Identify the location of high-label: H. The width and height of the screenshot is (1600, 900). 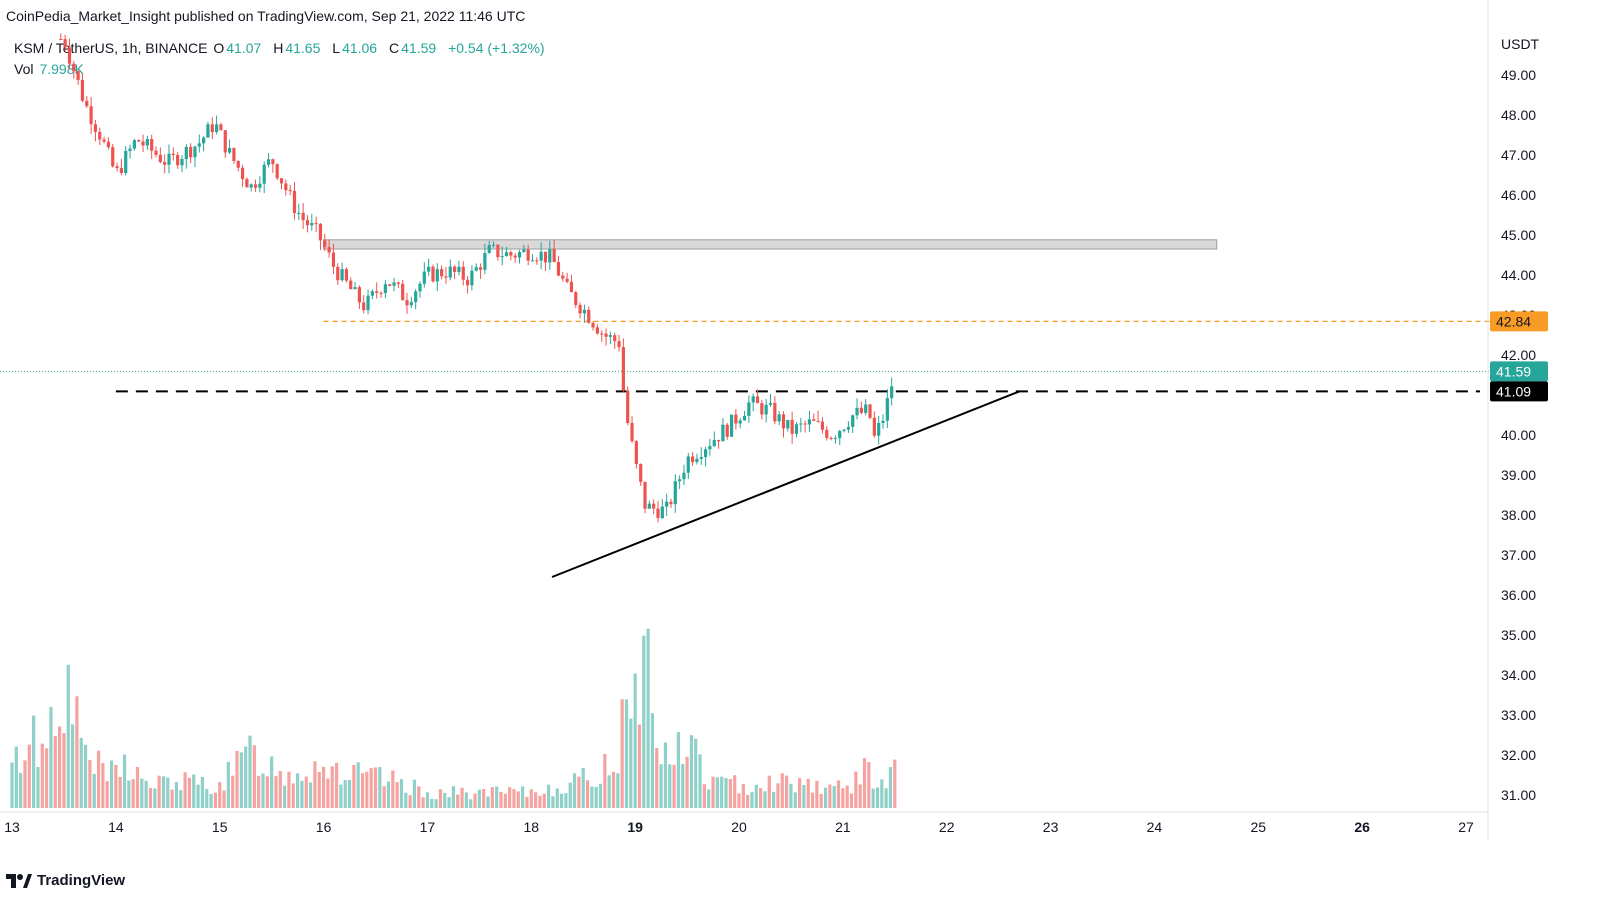
(278, 48).